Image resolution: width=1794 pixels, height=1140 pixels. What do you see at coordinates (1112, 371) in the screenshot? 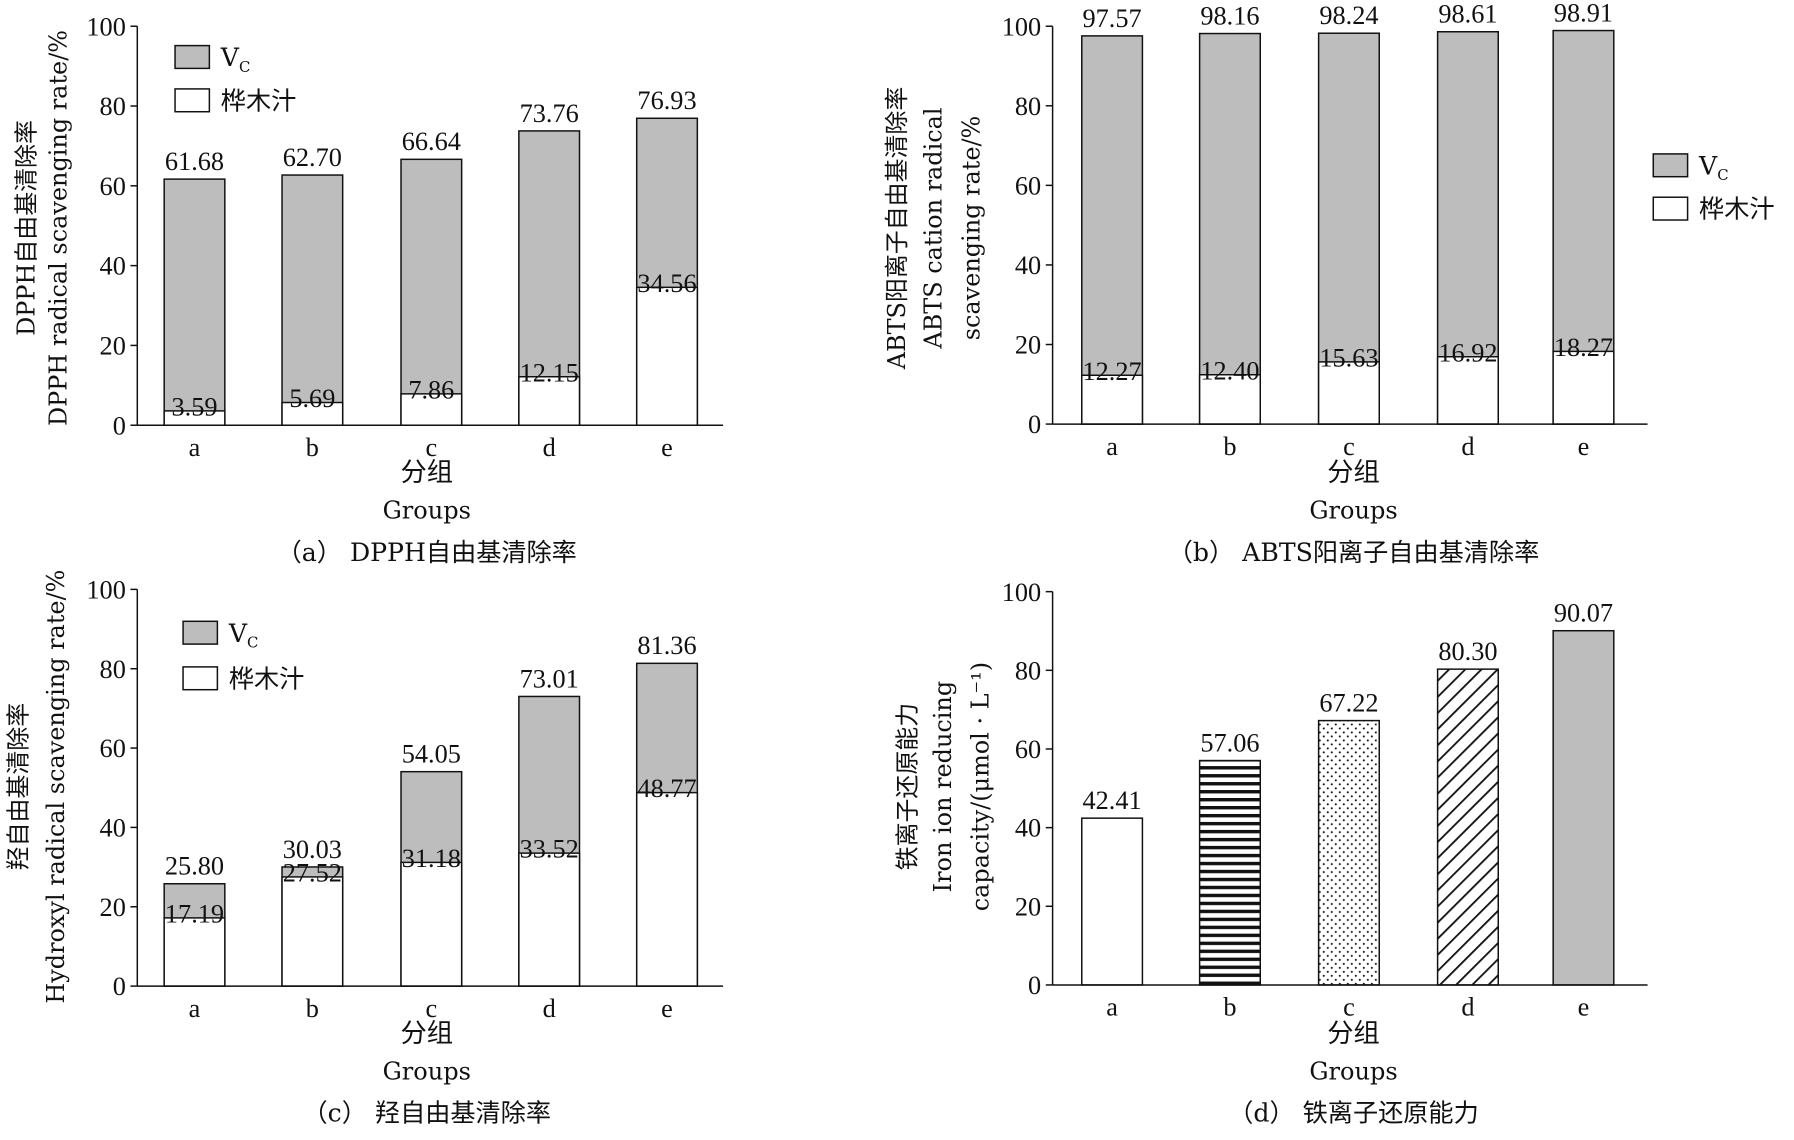
I see `data-label: 12.27` at bounding box center [1112, 371].